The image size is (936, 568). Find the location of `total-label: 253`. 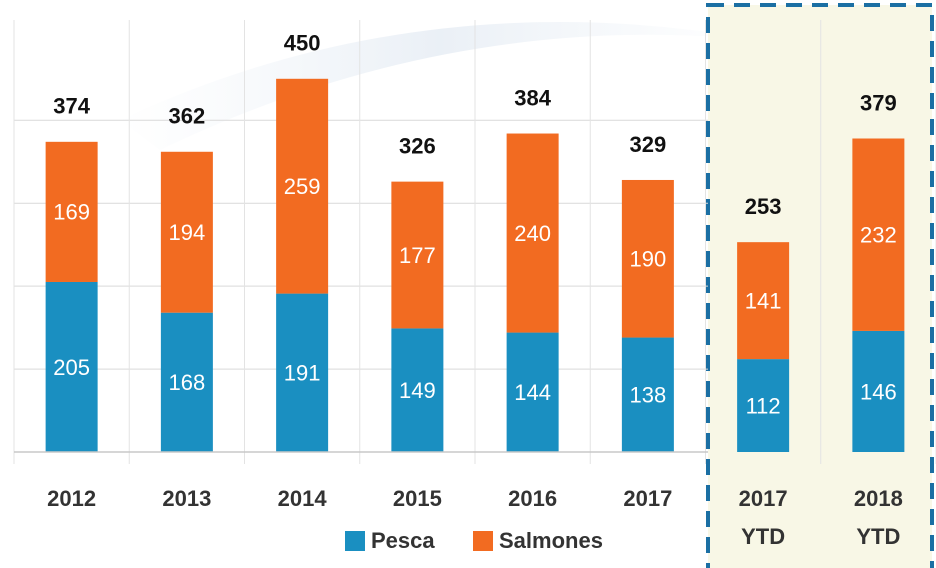

total-label: 253 is located at coordinates (763, 206).